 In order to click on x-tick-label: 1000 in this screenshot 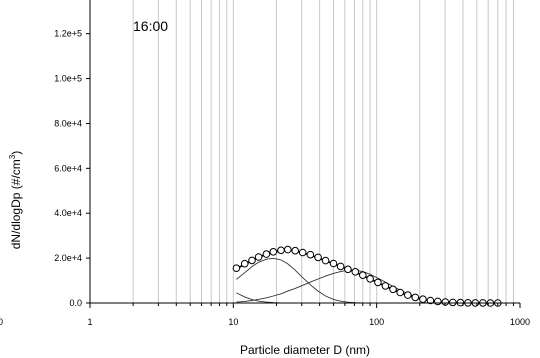, I will do `click(520, 322)`.